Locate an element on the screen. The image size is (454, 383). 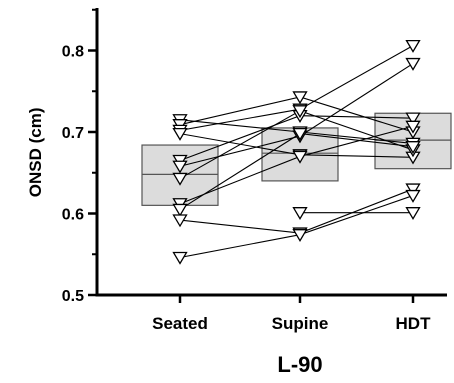
y-tick-label: 0.5 is located at coordinates (73, 296).